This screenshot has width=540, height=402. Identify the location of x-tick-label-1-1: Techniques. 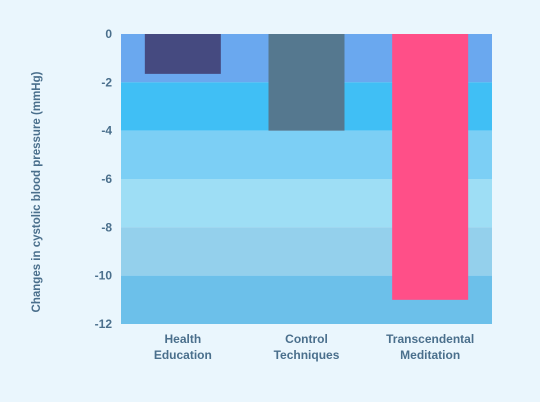
(307, 355).